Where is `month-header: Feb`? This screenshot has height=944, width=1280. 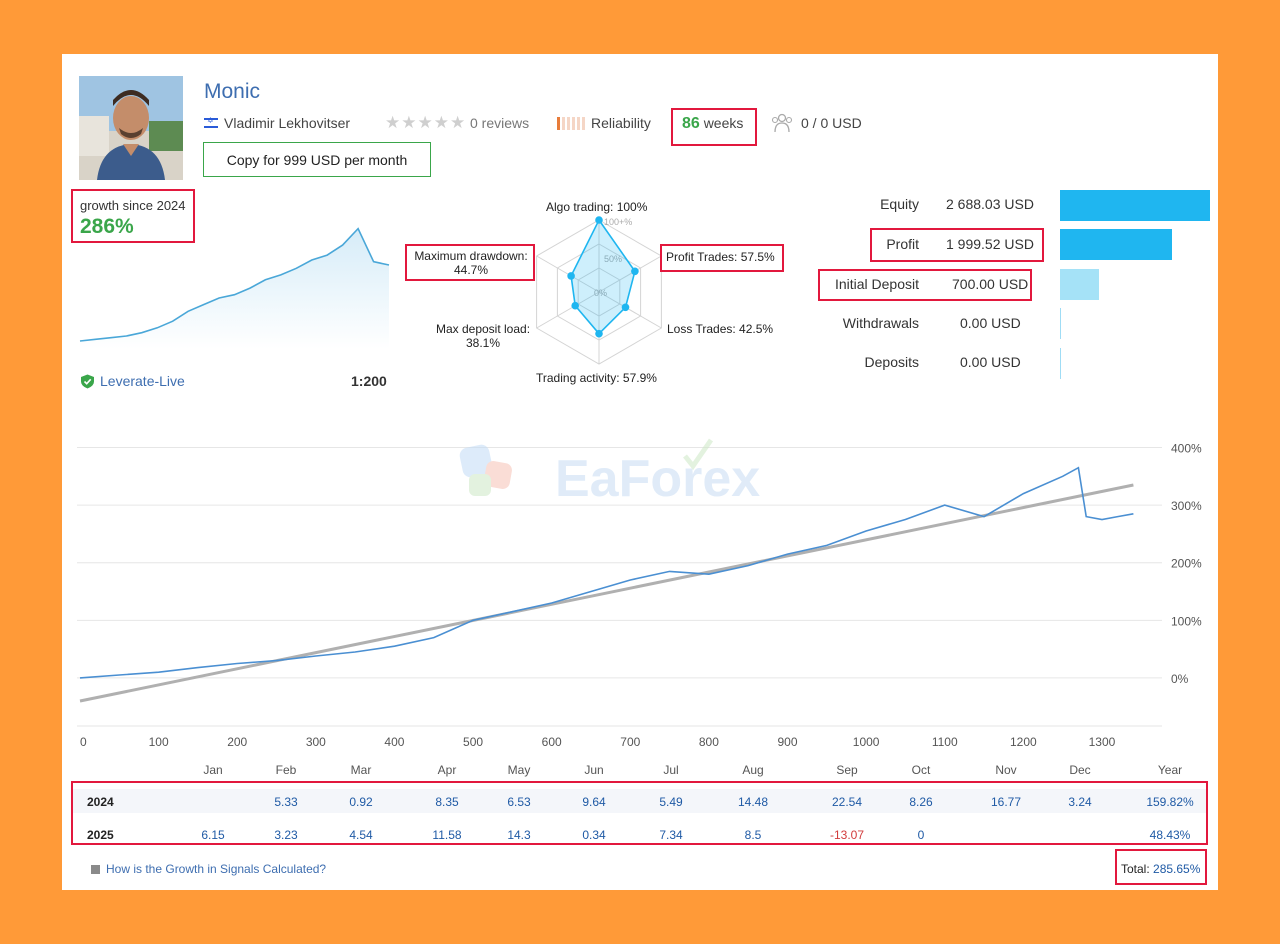
month-header: Feb is located at coordinates (286, 770).